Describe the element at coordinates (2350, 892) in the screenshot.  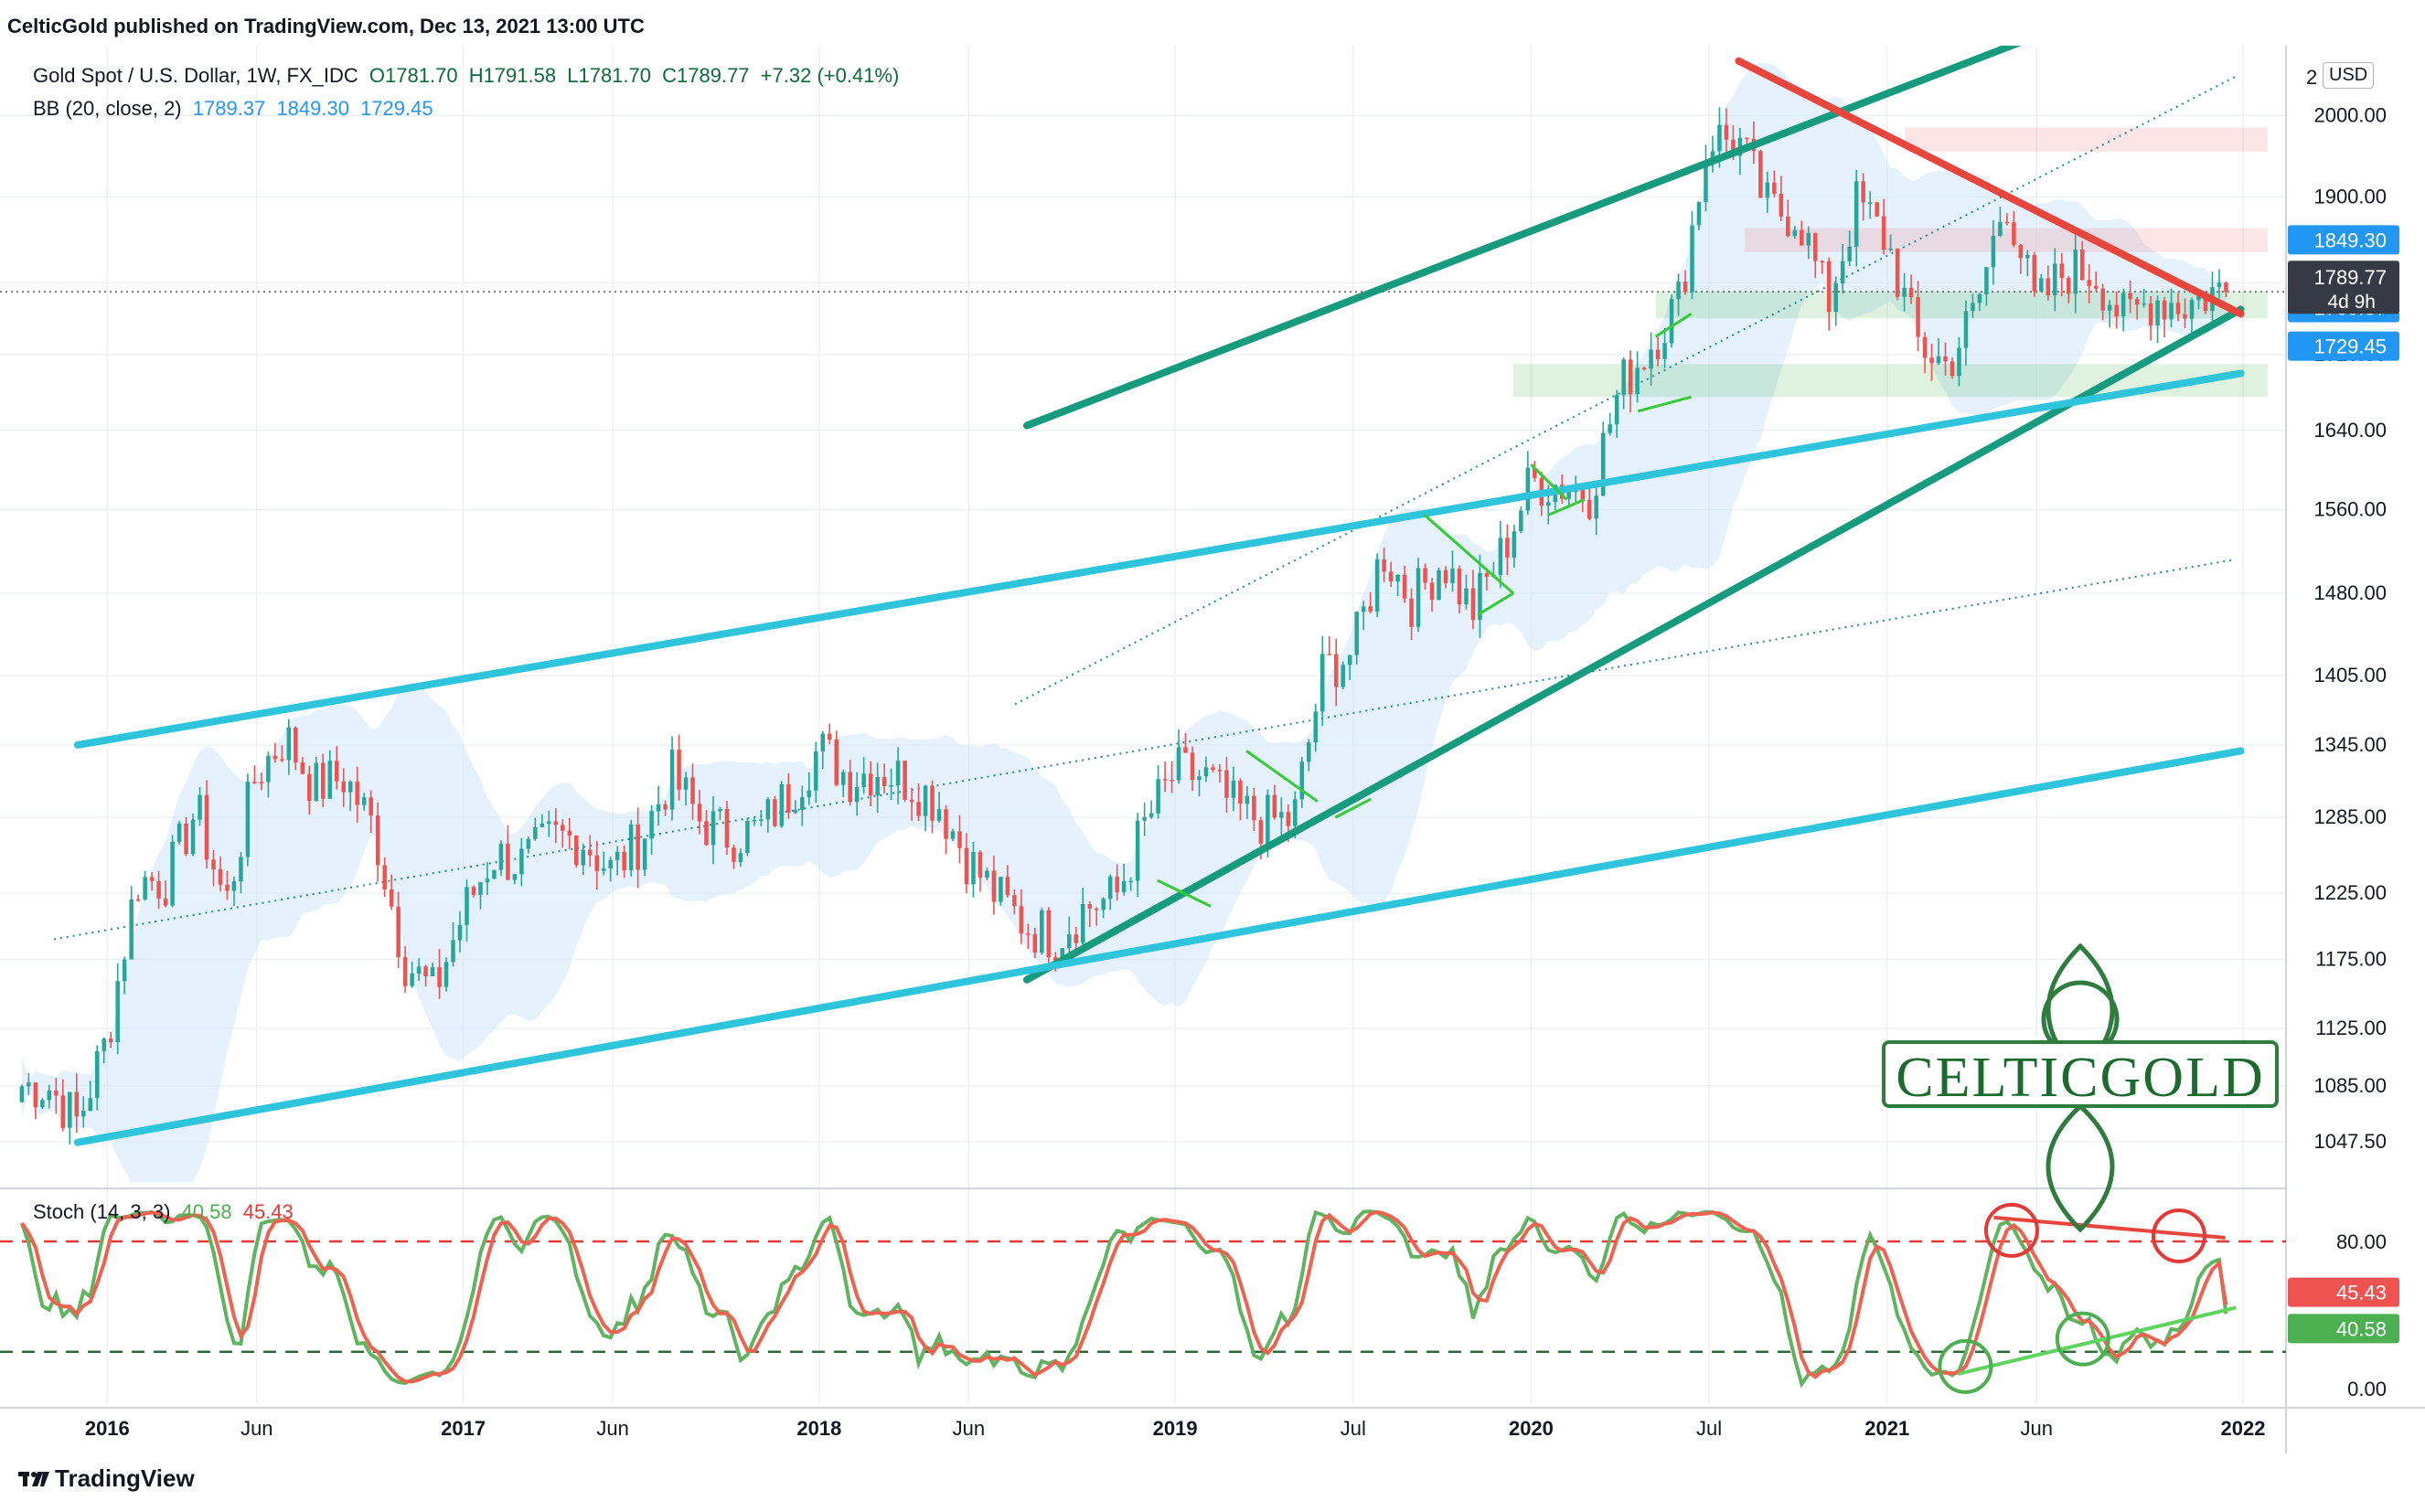
I see `price-tick-label: 1225.00` at that location.